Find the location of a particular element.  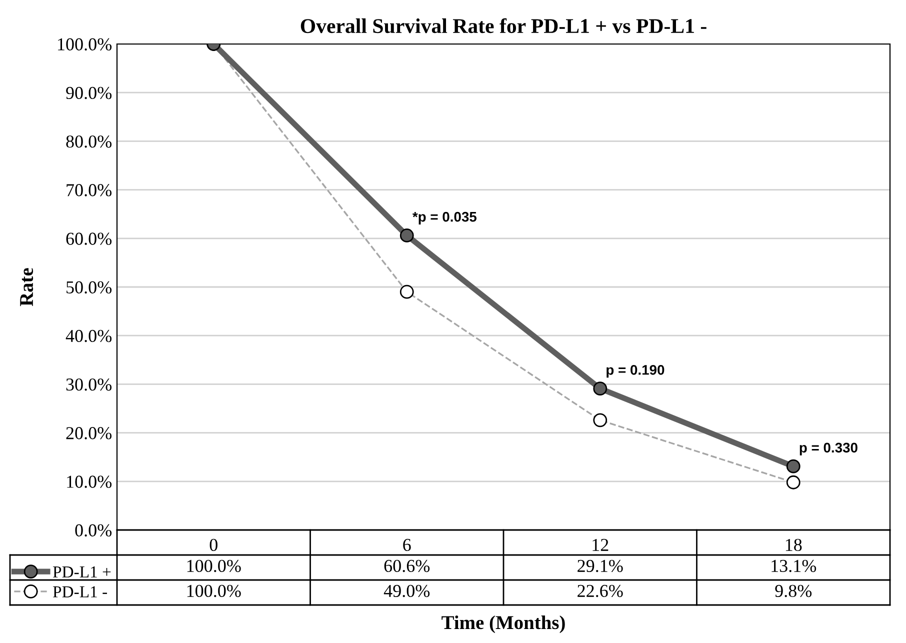

y-tick-label: 60.0% is located at coordinates (89, 238).